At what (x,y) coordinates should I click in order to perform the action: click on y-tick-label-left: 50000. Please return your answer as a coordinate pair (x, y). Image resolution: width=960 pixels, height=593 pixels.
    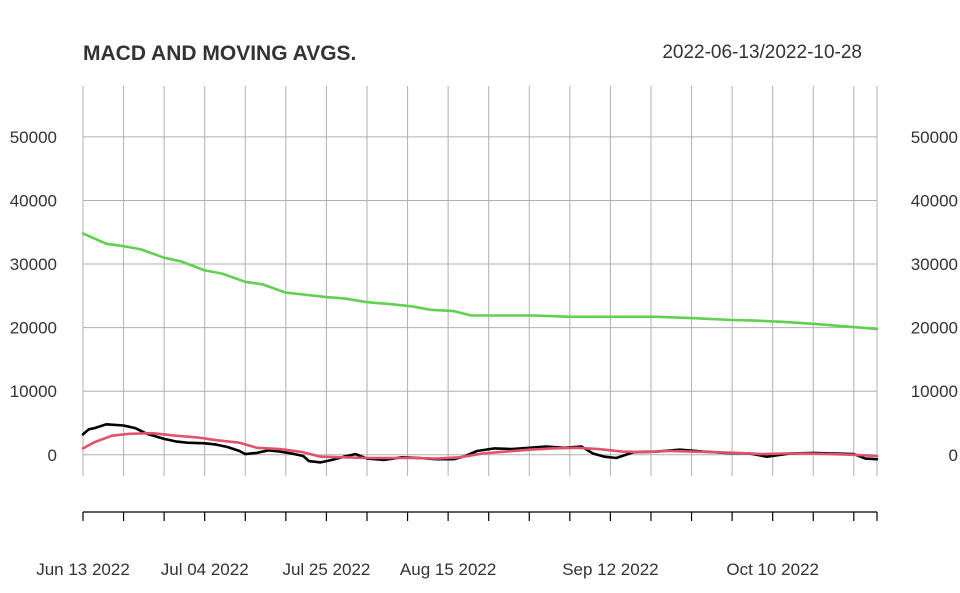
    Looking at the image, I should click on (33, 137).